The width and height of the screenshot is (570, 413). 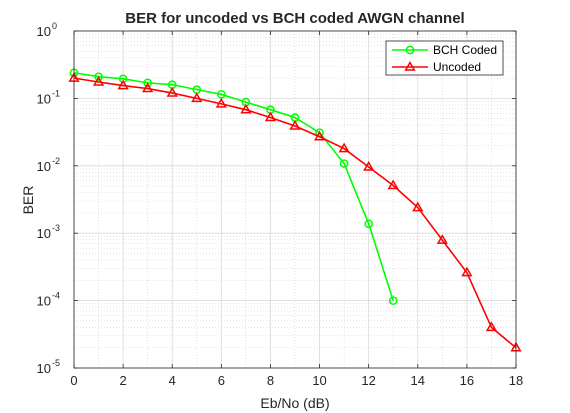 What do you see at coordinates (172, 380) in the screenshot?
I see `x-tick-label: 4` at bounding box center [172, 380].